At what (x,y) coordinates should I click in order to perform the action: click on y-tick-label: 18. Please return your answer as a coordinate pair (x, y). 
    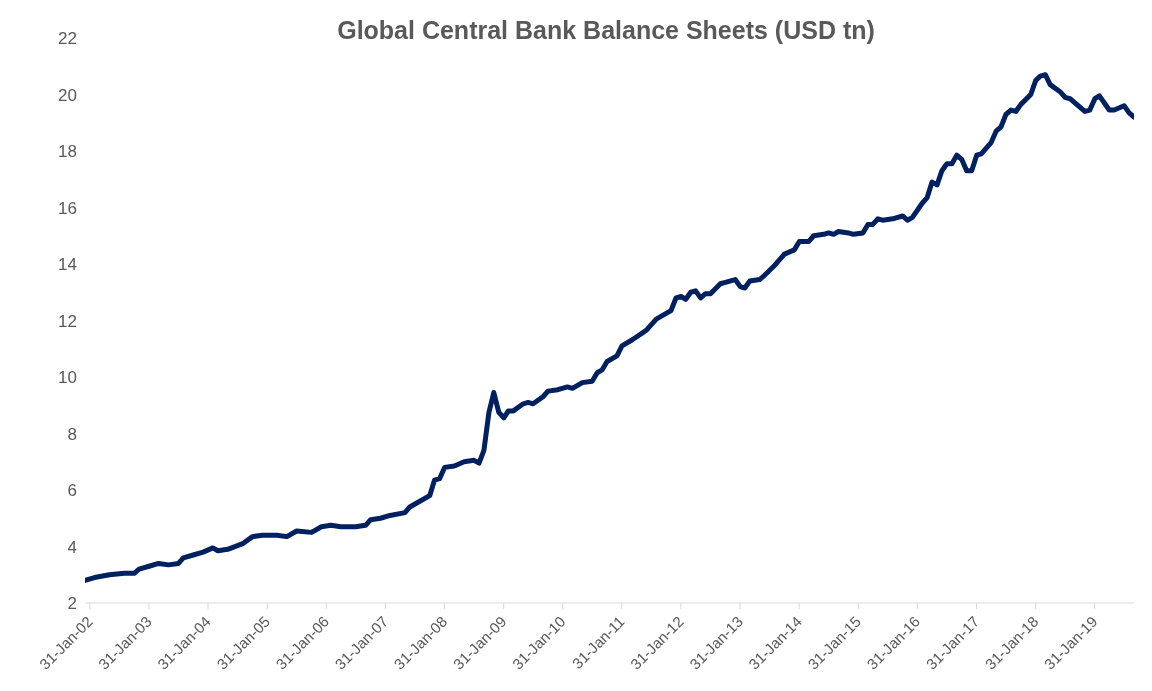
    Looking at the image, I should click on (67, 152).